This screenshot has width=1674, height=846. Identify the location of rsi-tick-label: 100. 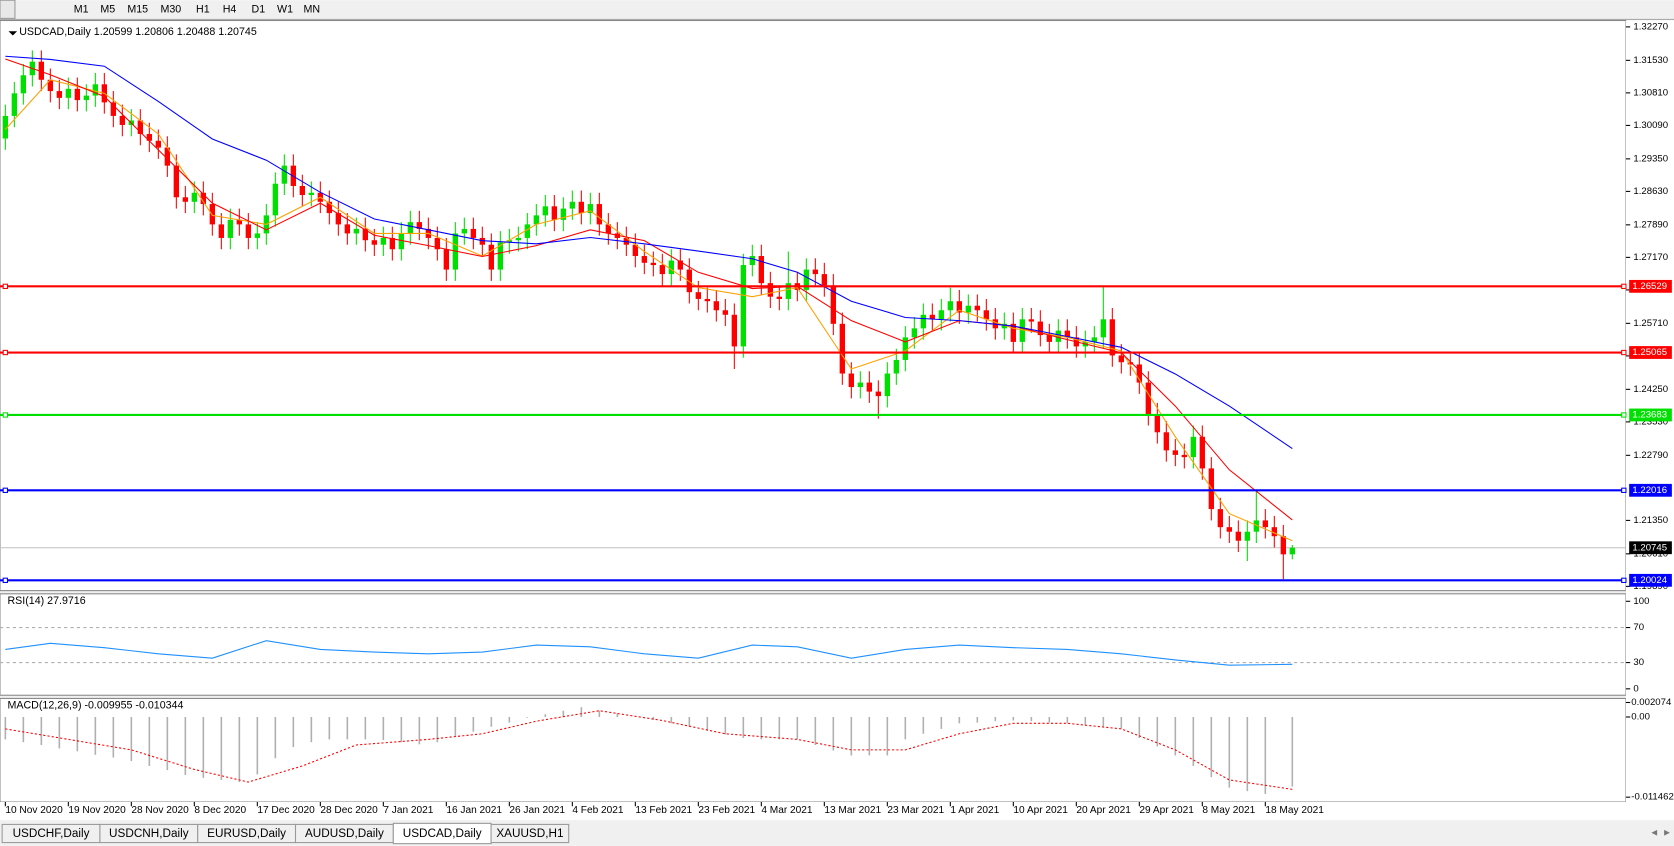
(1641, 601).